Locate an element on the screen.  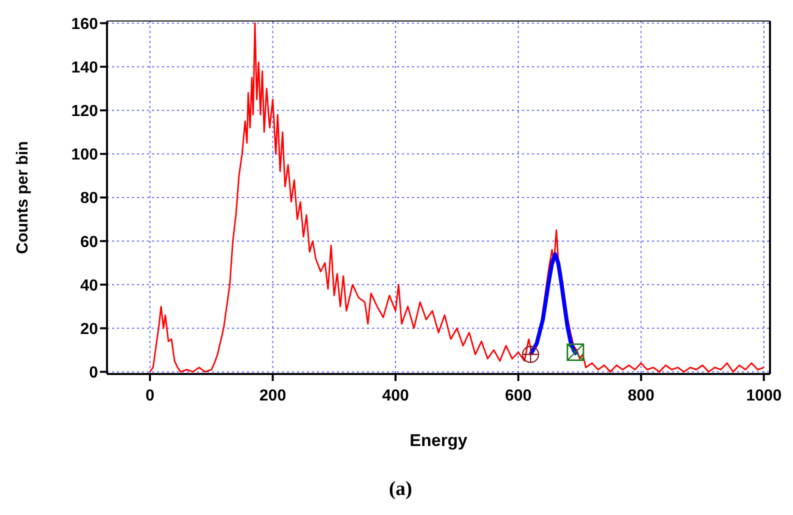
x-tick-label: 600 is located at coordinates (518, 395).